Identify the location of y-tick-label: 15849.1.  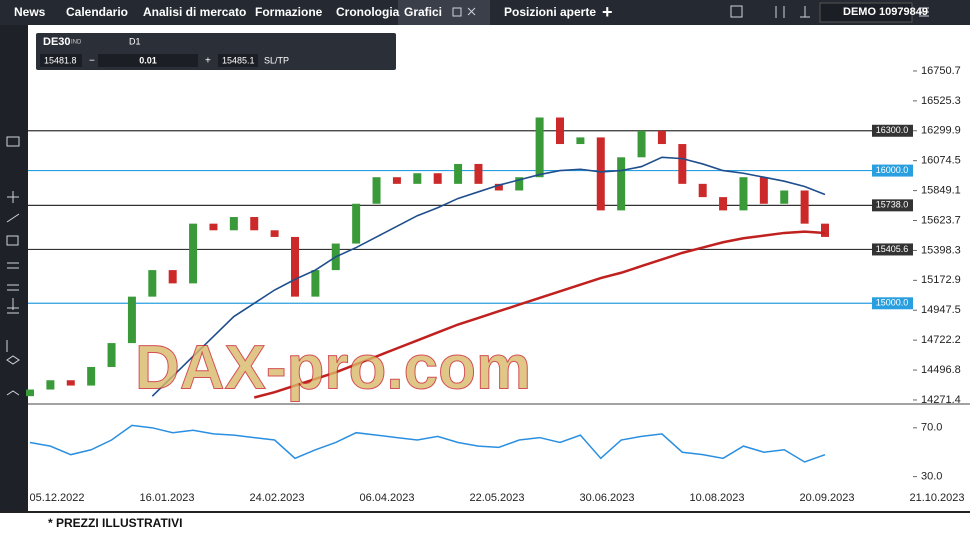
(941, 191).